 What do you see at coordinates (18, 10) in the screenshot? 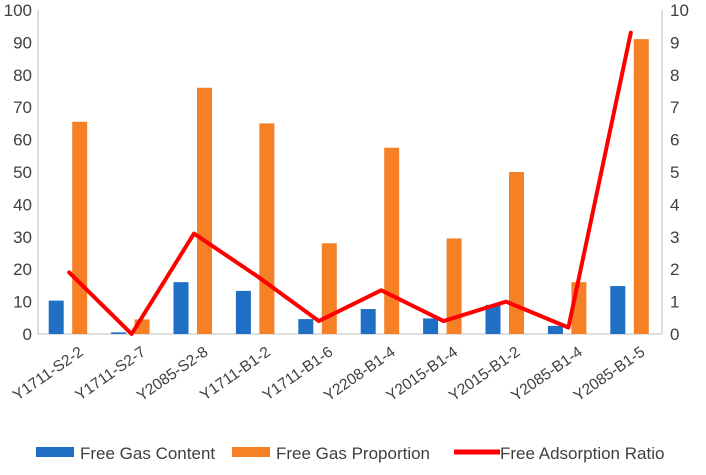
I see `y-left-tick-label: 100` at bounding box center [18, 10].